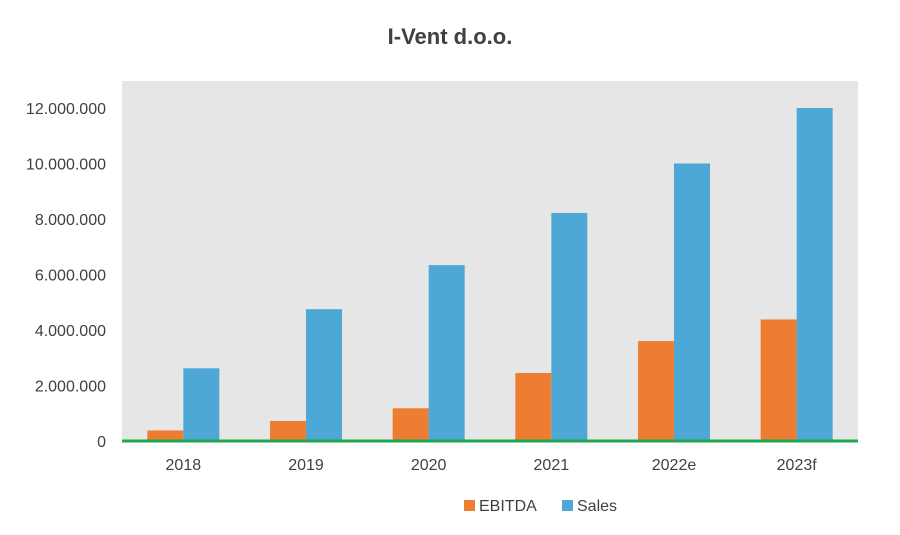 The height and width of the screenshot is (535, 900). What do you see at coordinates (552, 465) in the screenshot?
I see `x-tick-label: 2021` at bounding box center [552, 465].